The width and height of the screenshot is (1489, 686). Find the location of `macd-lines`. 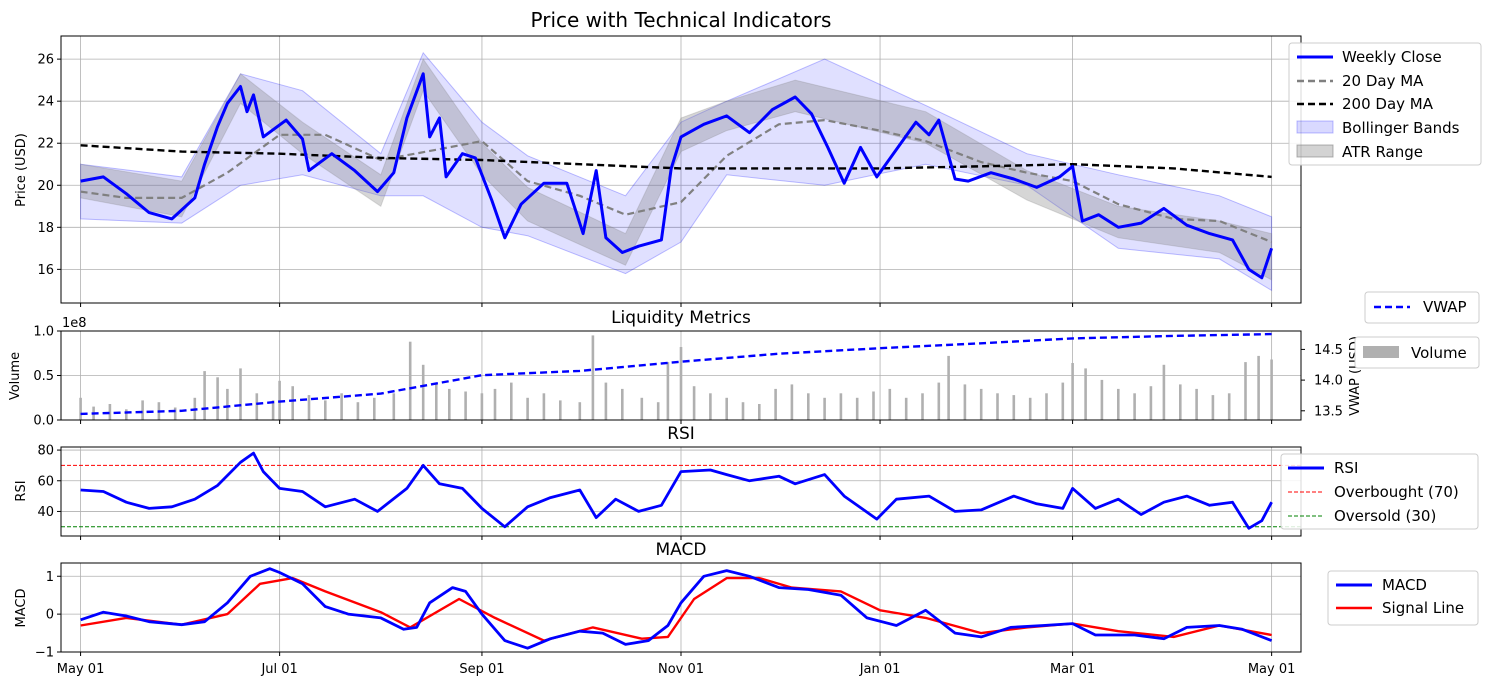

macd-lines is located at coordinates (676, 608).